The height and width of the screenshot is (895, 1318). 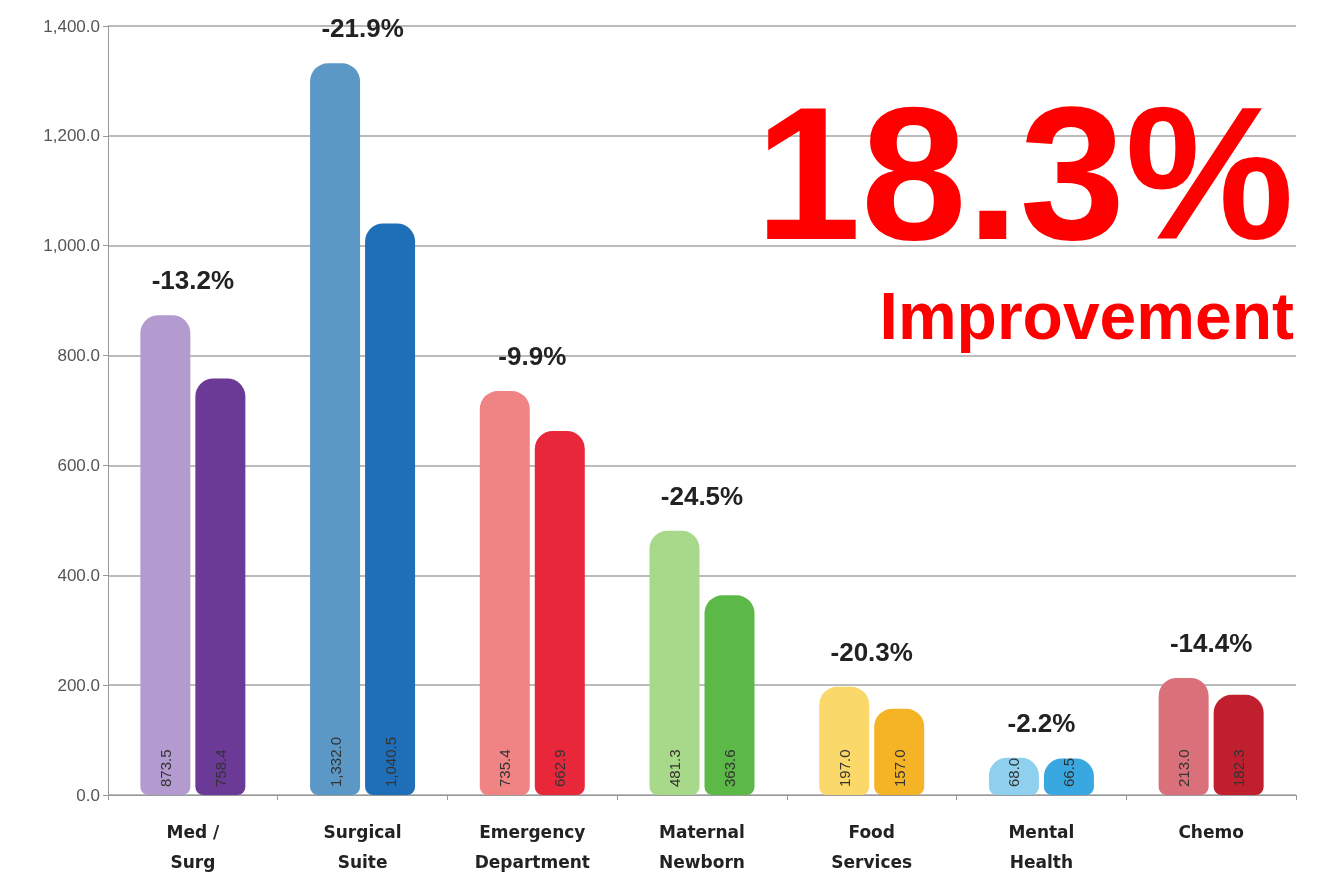 I want to click on x-tick-label: Surgical Suite, so click(x=362, y=847).